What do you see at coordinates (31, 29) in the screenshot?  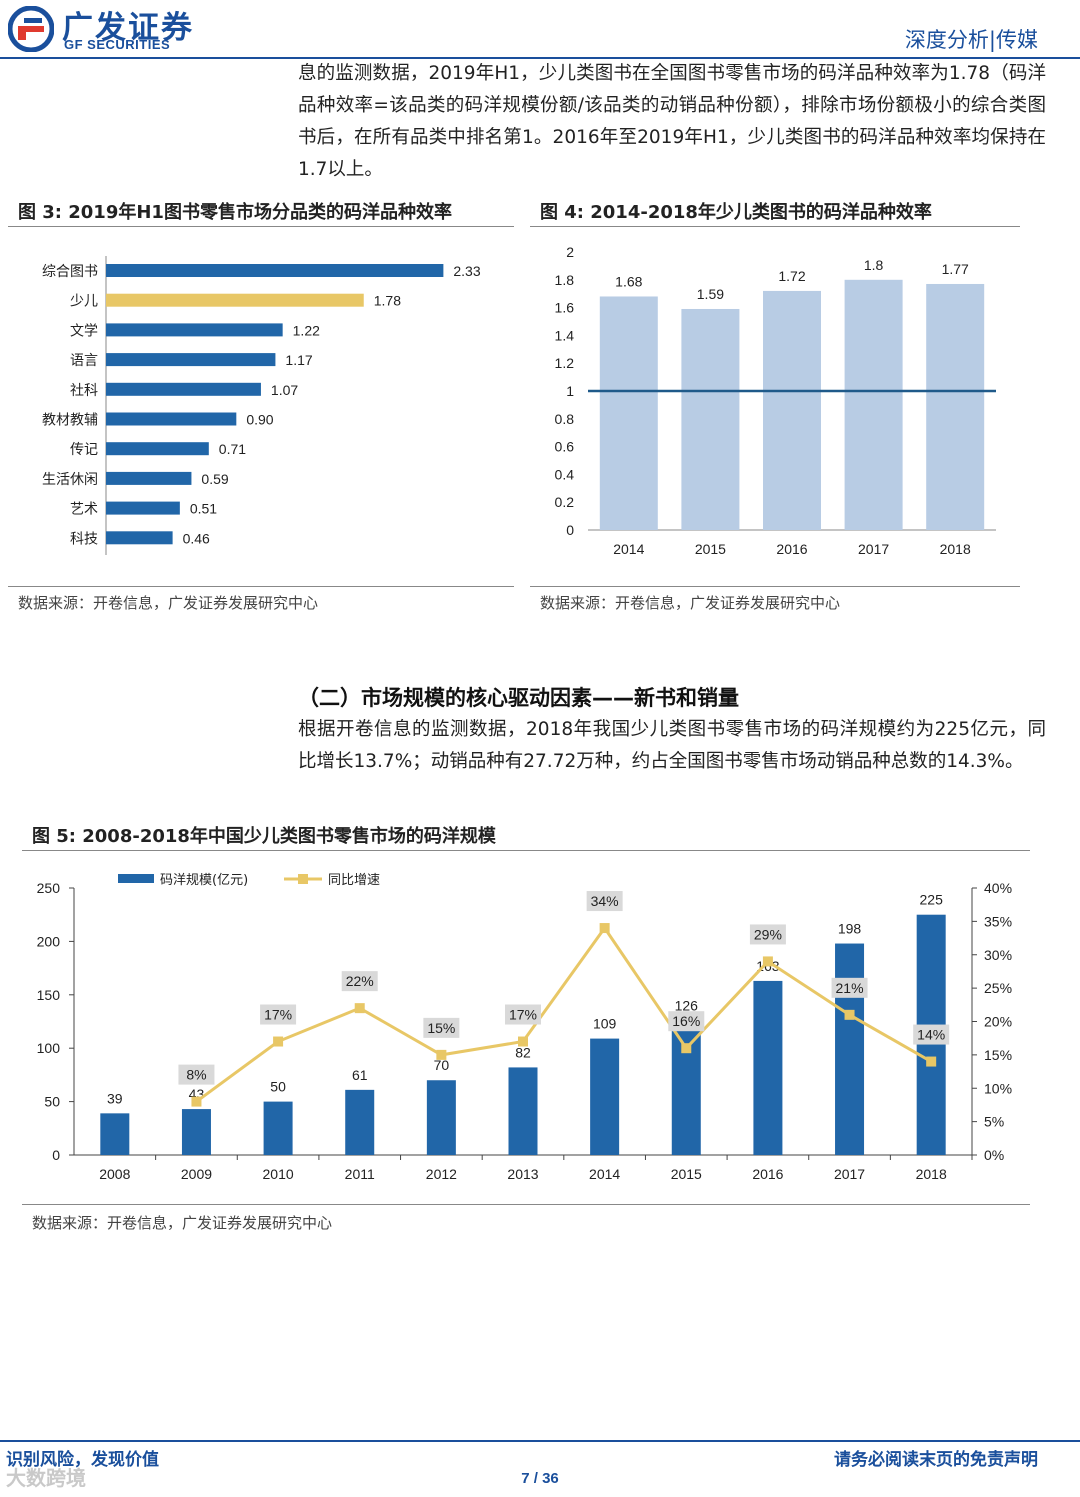 I see `gf-logo-icon` at bounding box center [31, 29].